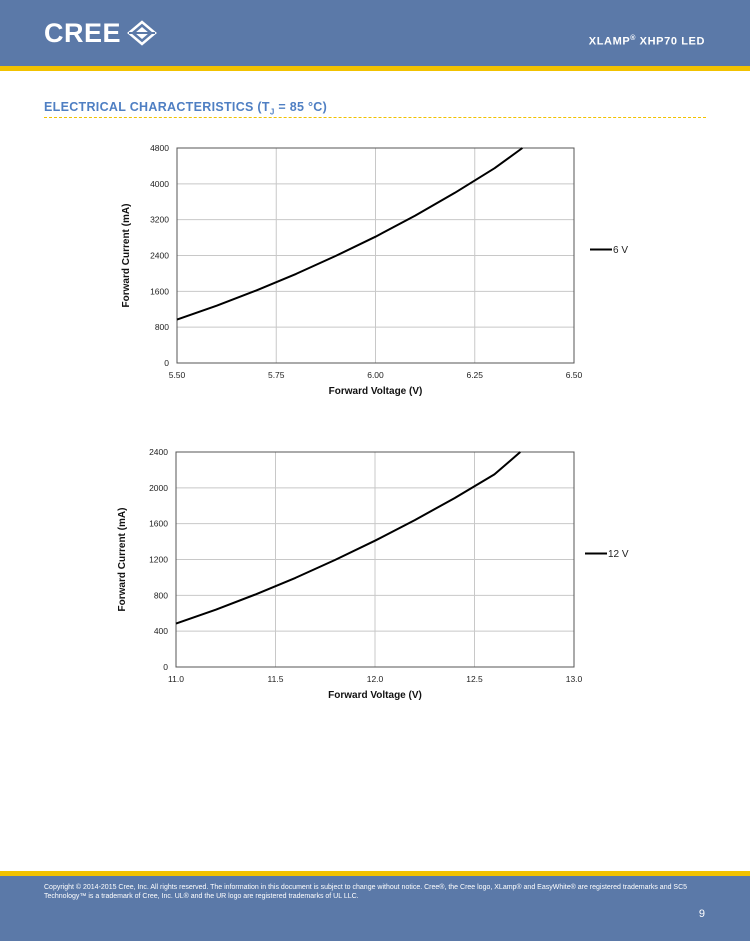  I want to click on x-tick-label: 6.25, so click(474, 375).